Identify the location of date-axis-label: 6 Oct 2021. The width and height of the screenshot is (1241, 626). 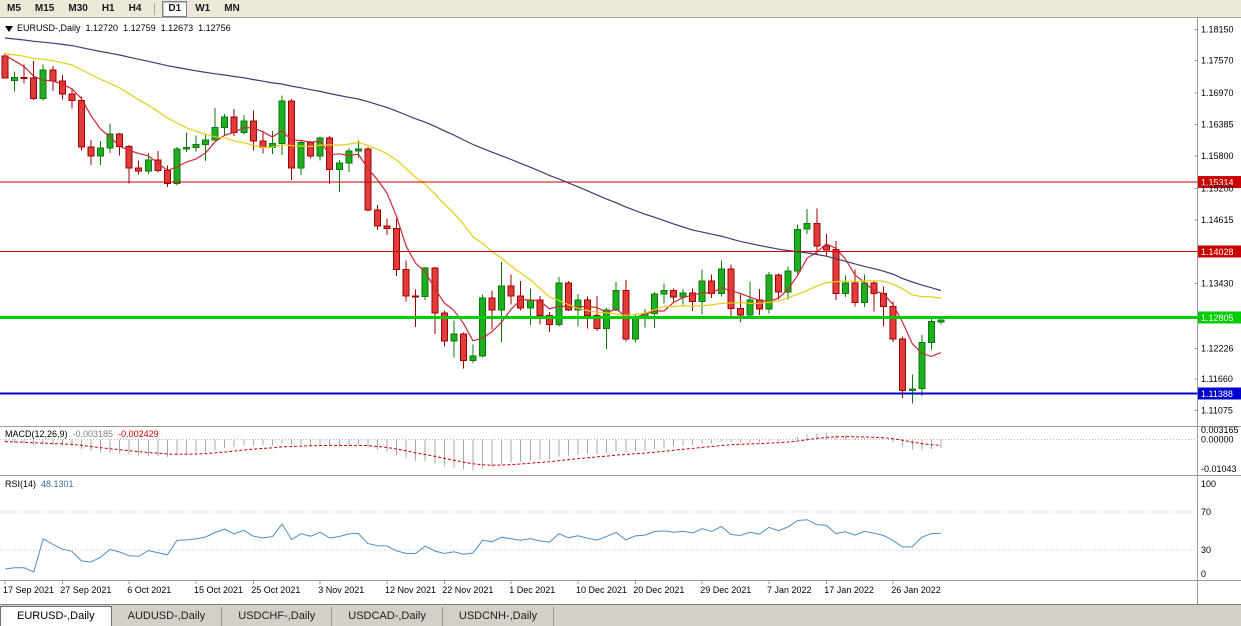
(149, 590).